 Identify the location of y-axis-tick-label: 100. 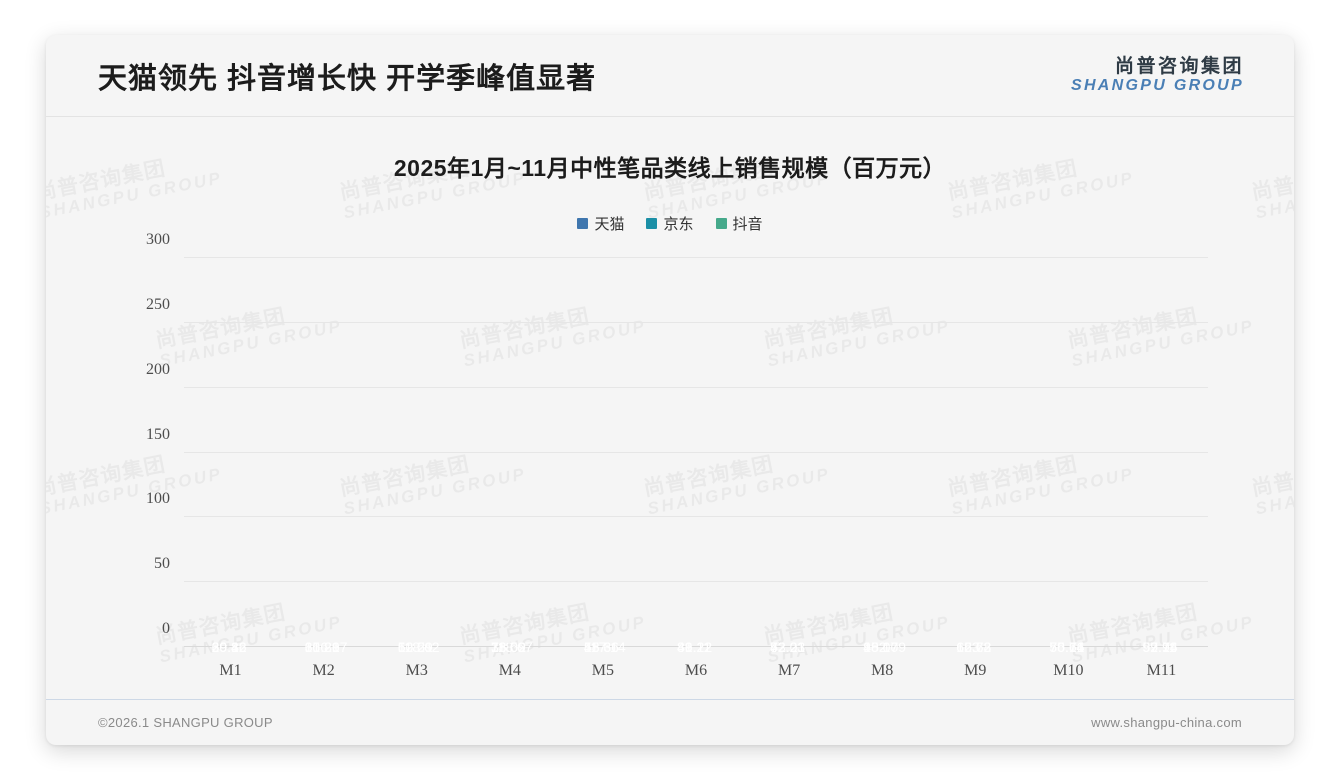
(158, 499).